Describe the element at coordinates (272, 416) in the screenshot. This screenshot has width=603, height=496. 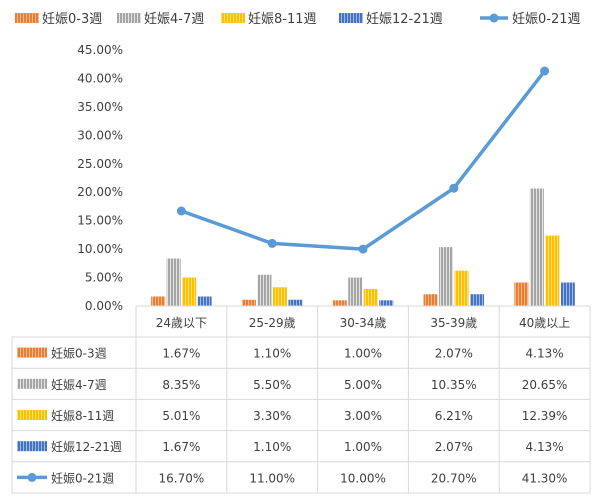
I see `table-cell: 3.30%` at that location.